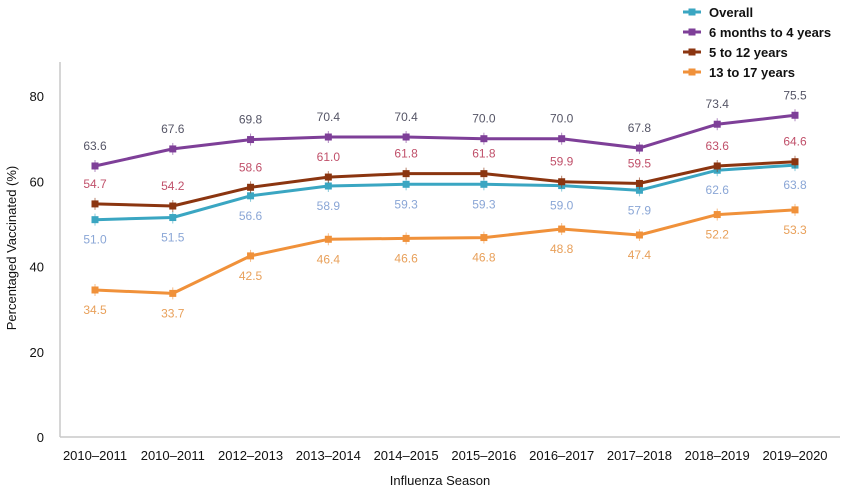 The image size is (850, 495). What do you see at coordinates (251, 216) in the screenshot?
I see `data-label: 56.6` at bounding box center [251, 216].